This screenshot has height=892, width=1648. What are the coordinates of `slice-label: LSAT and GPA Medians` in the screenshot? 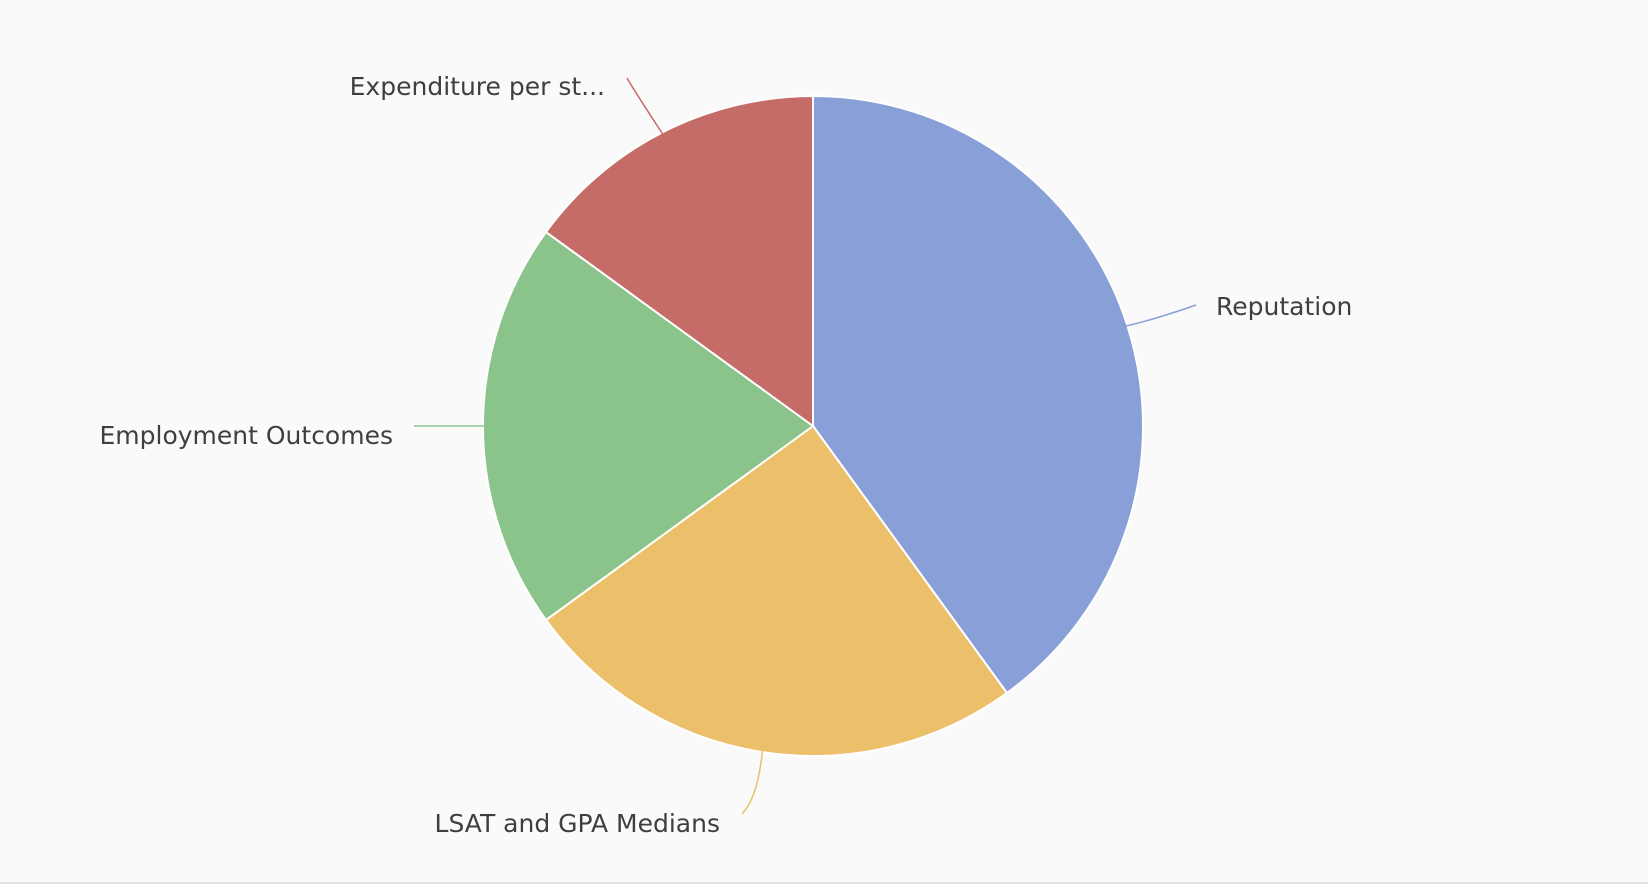 It's located at (577, 823).